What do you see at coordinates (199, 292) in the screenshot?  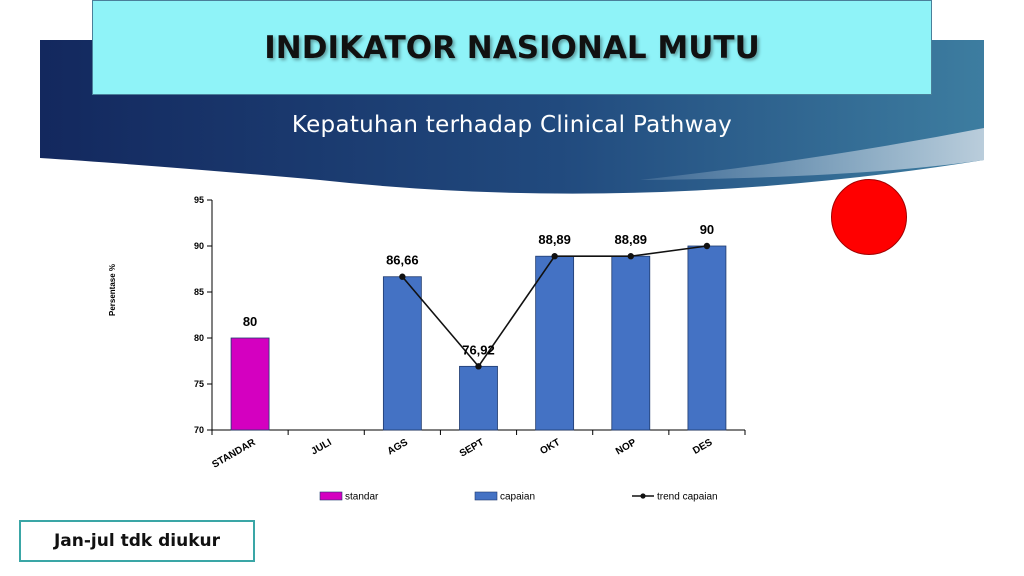 I see `y-tick-label: 85` at bounding box center [199, 292].